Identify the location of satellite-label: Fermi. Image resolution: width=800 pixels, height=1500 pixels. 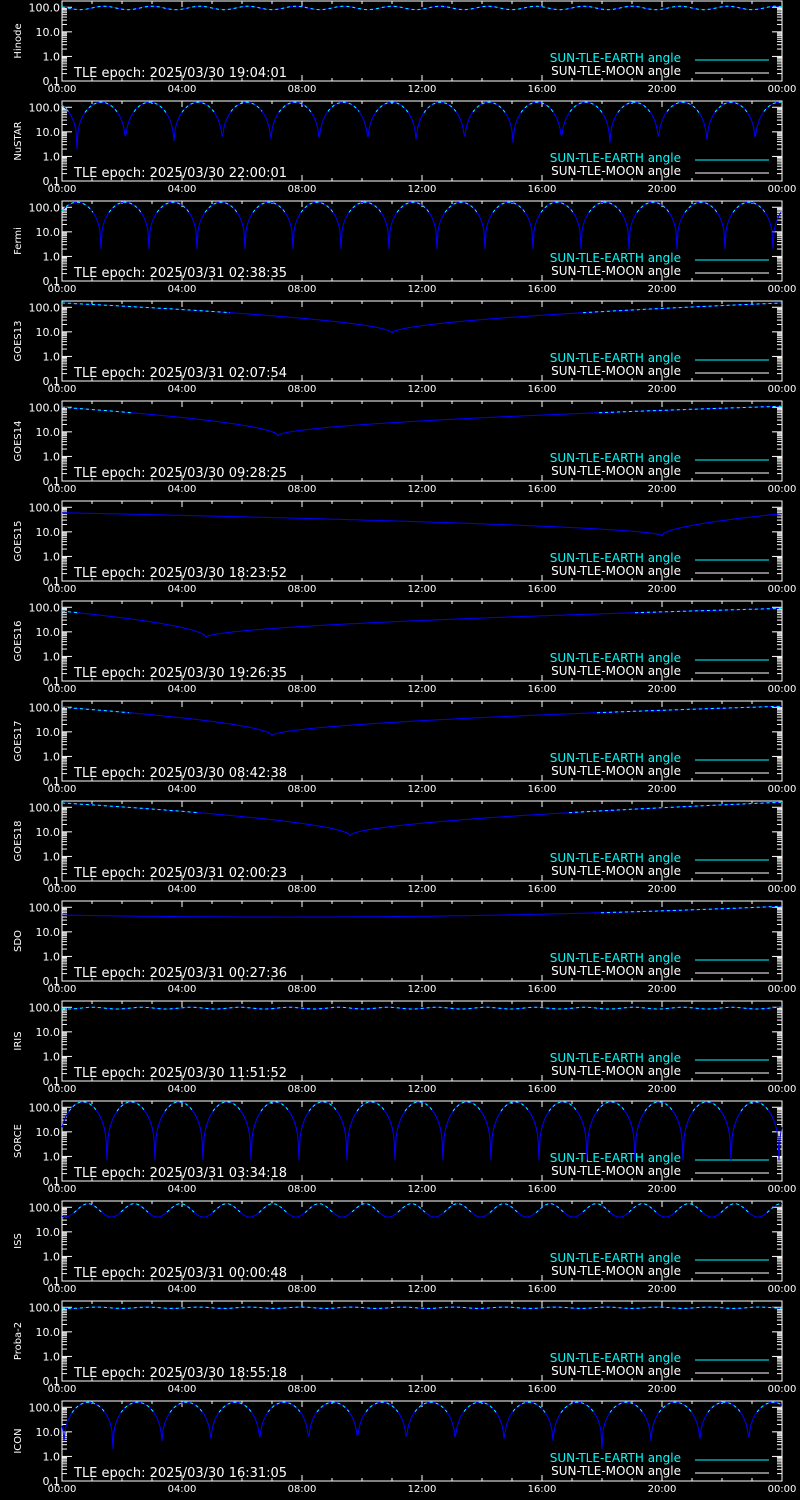
(18, 241).